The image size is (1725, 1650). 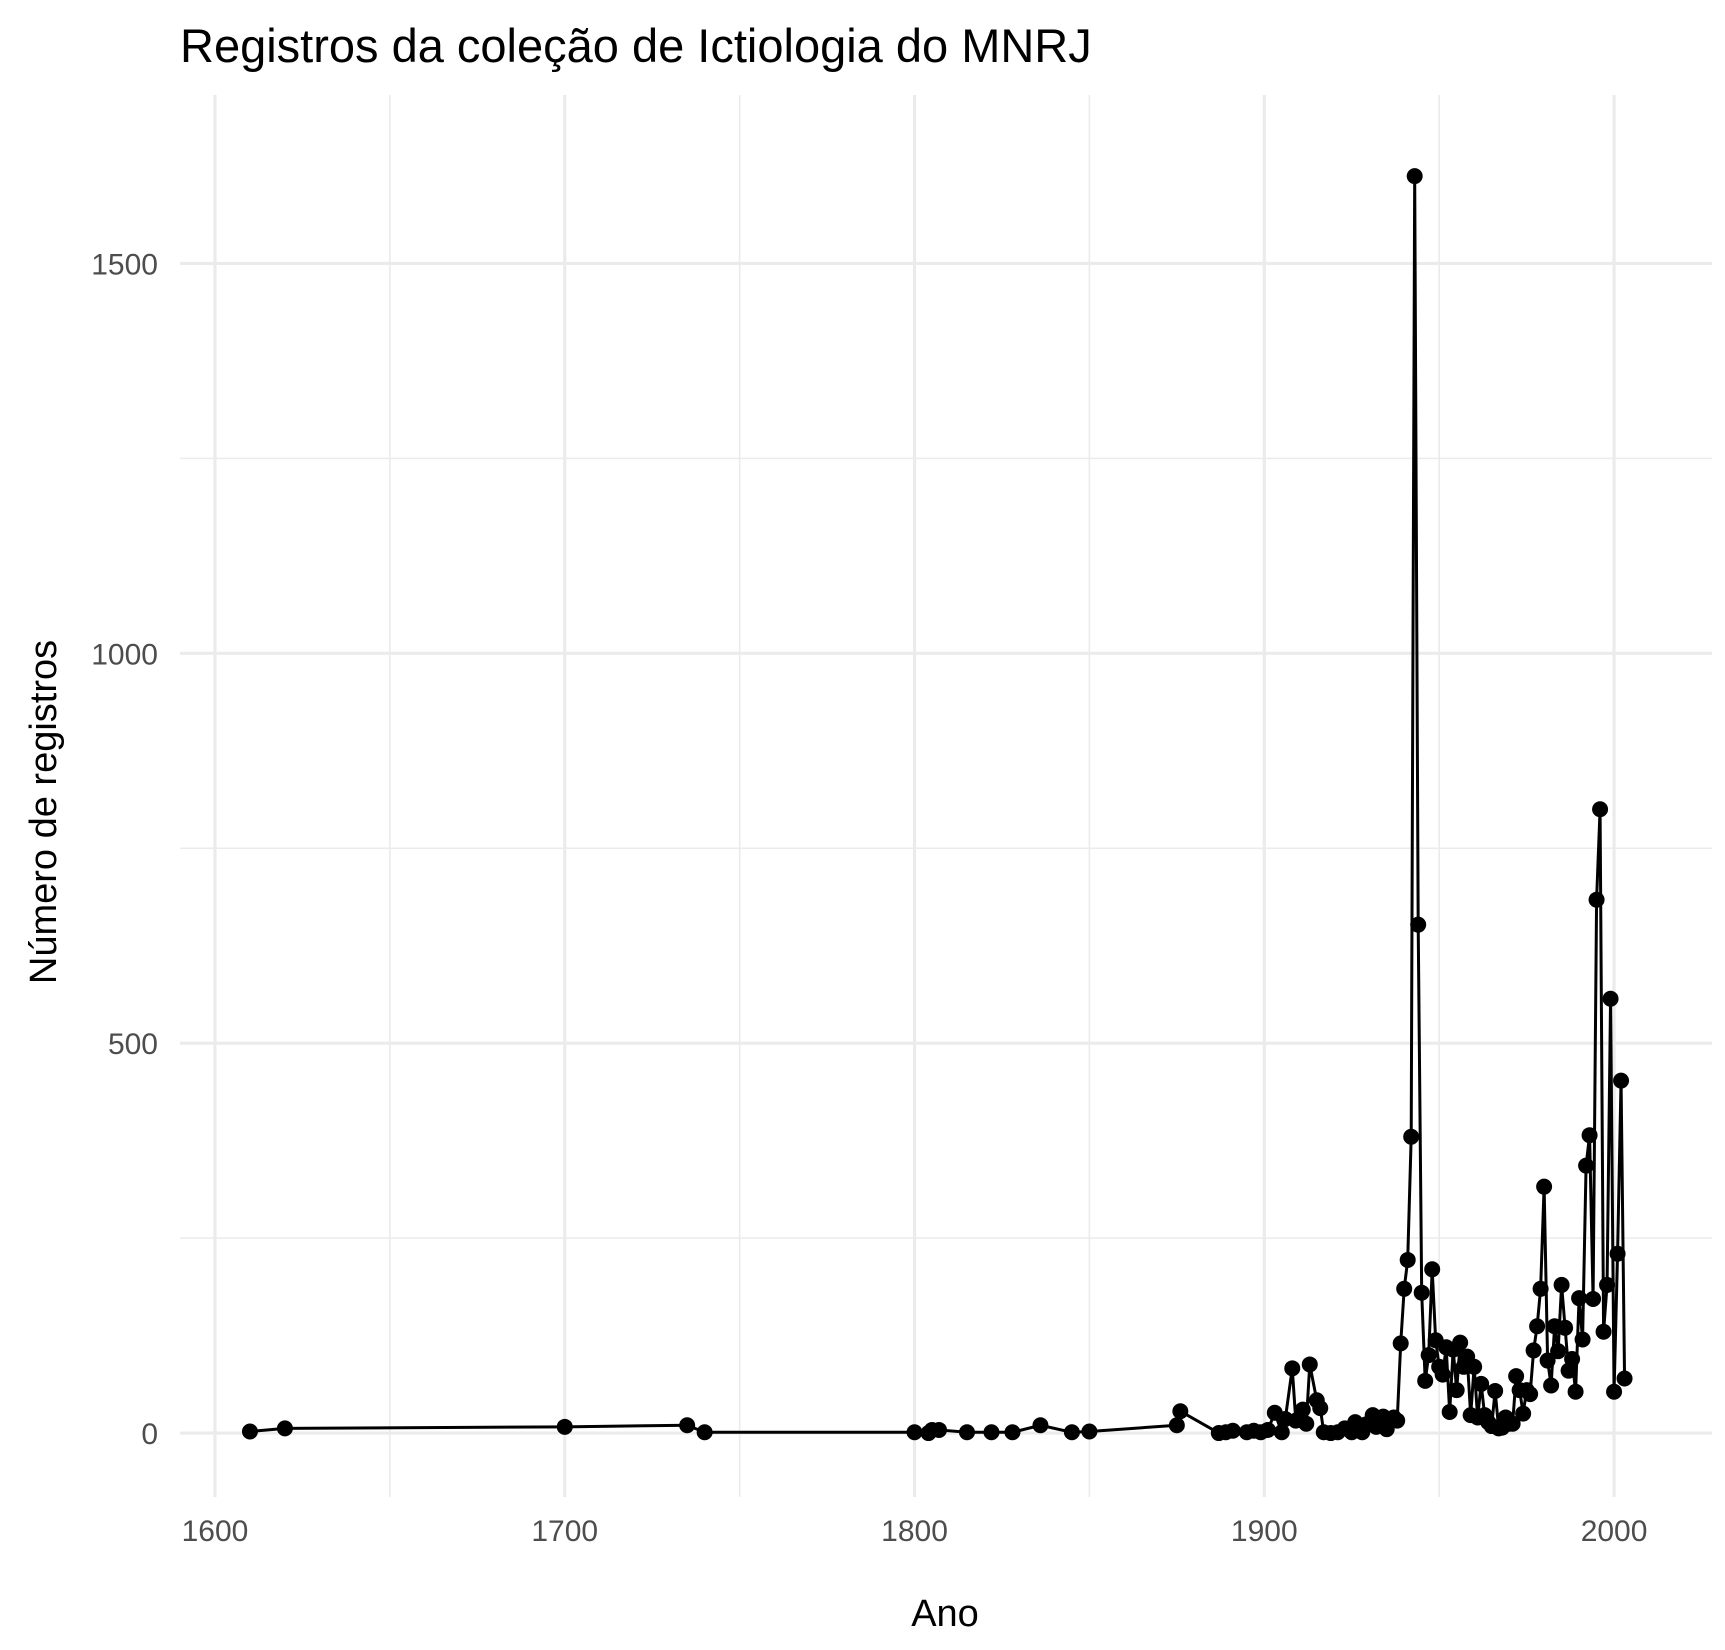 What do you see at coordinates (1614, 1531) in the screenshot?
I see `x-tick-label: 2000` at bounding box center [1614, 1531].